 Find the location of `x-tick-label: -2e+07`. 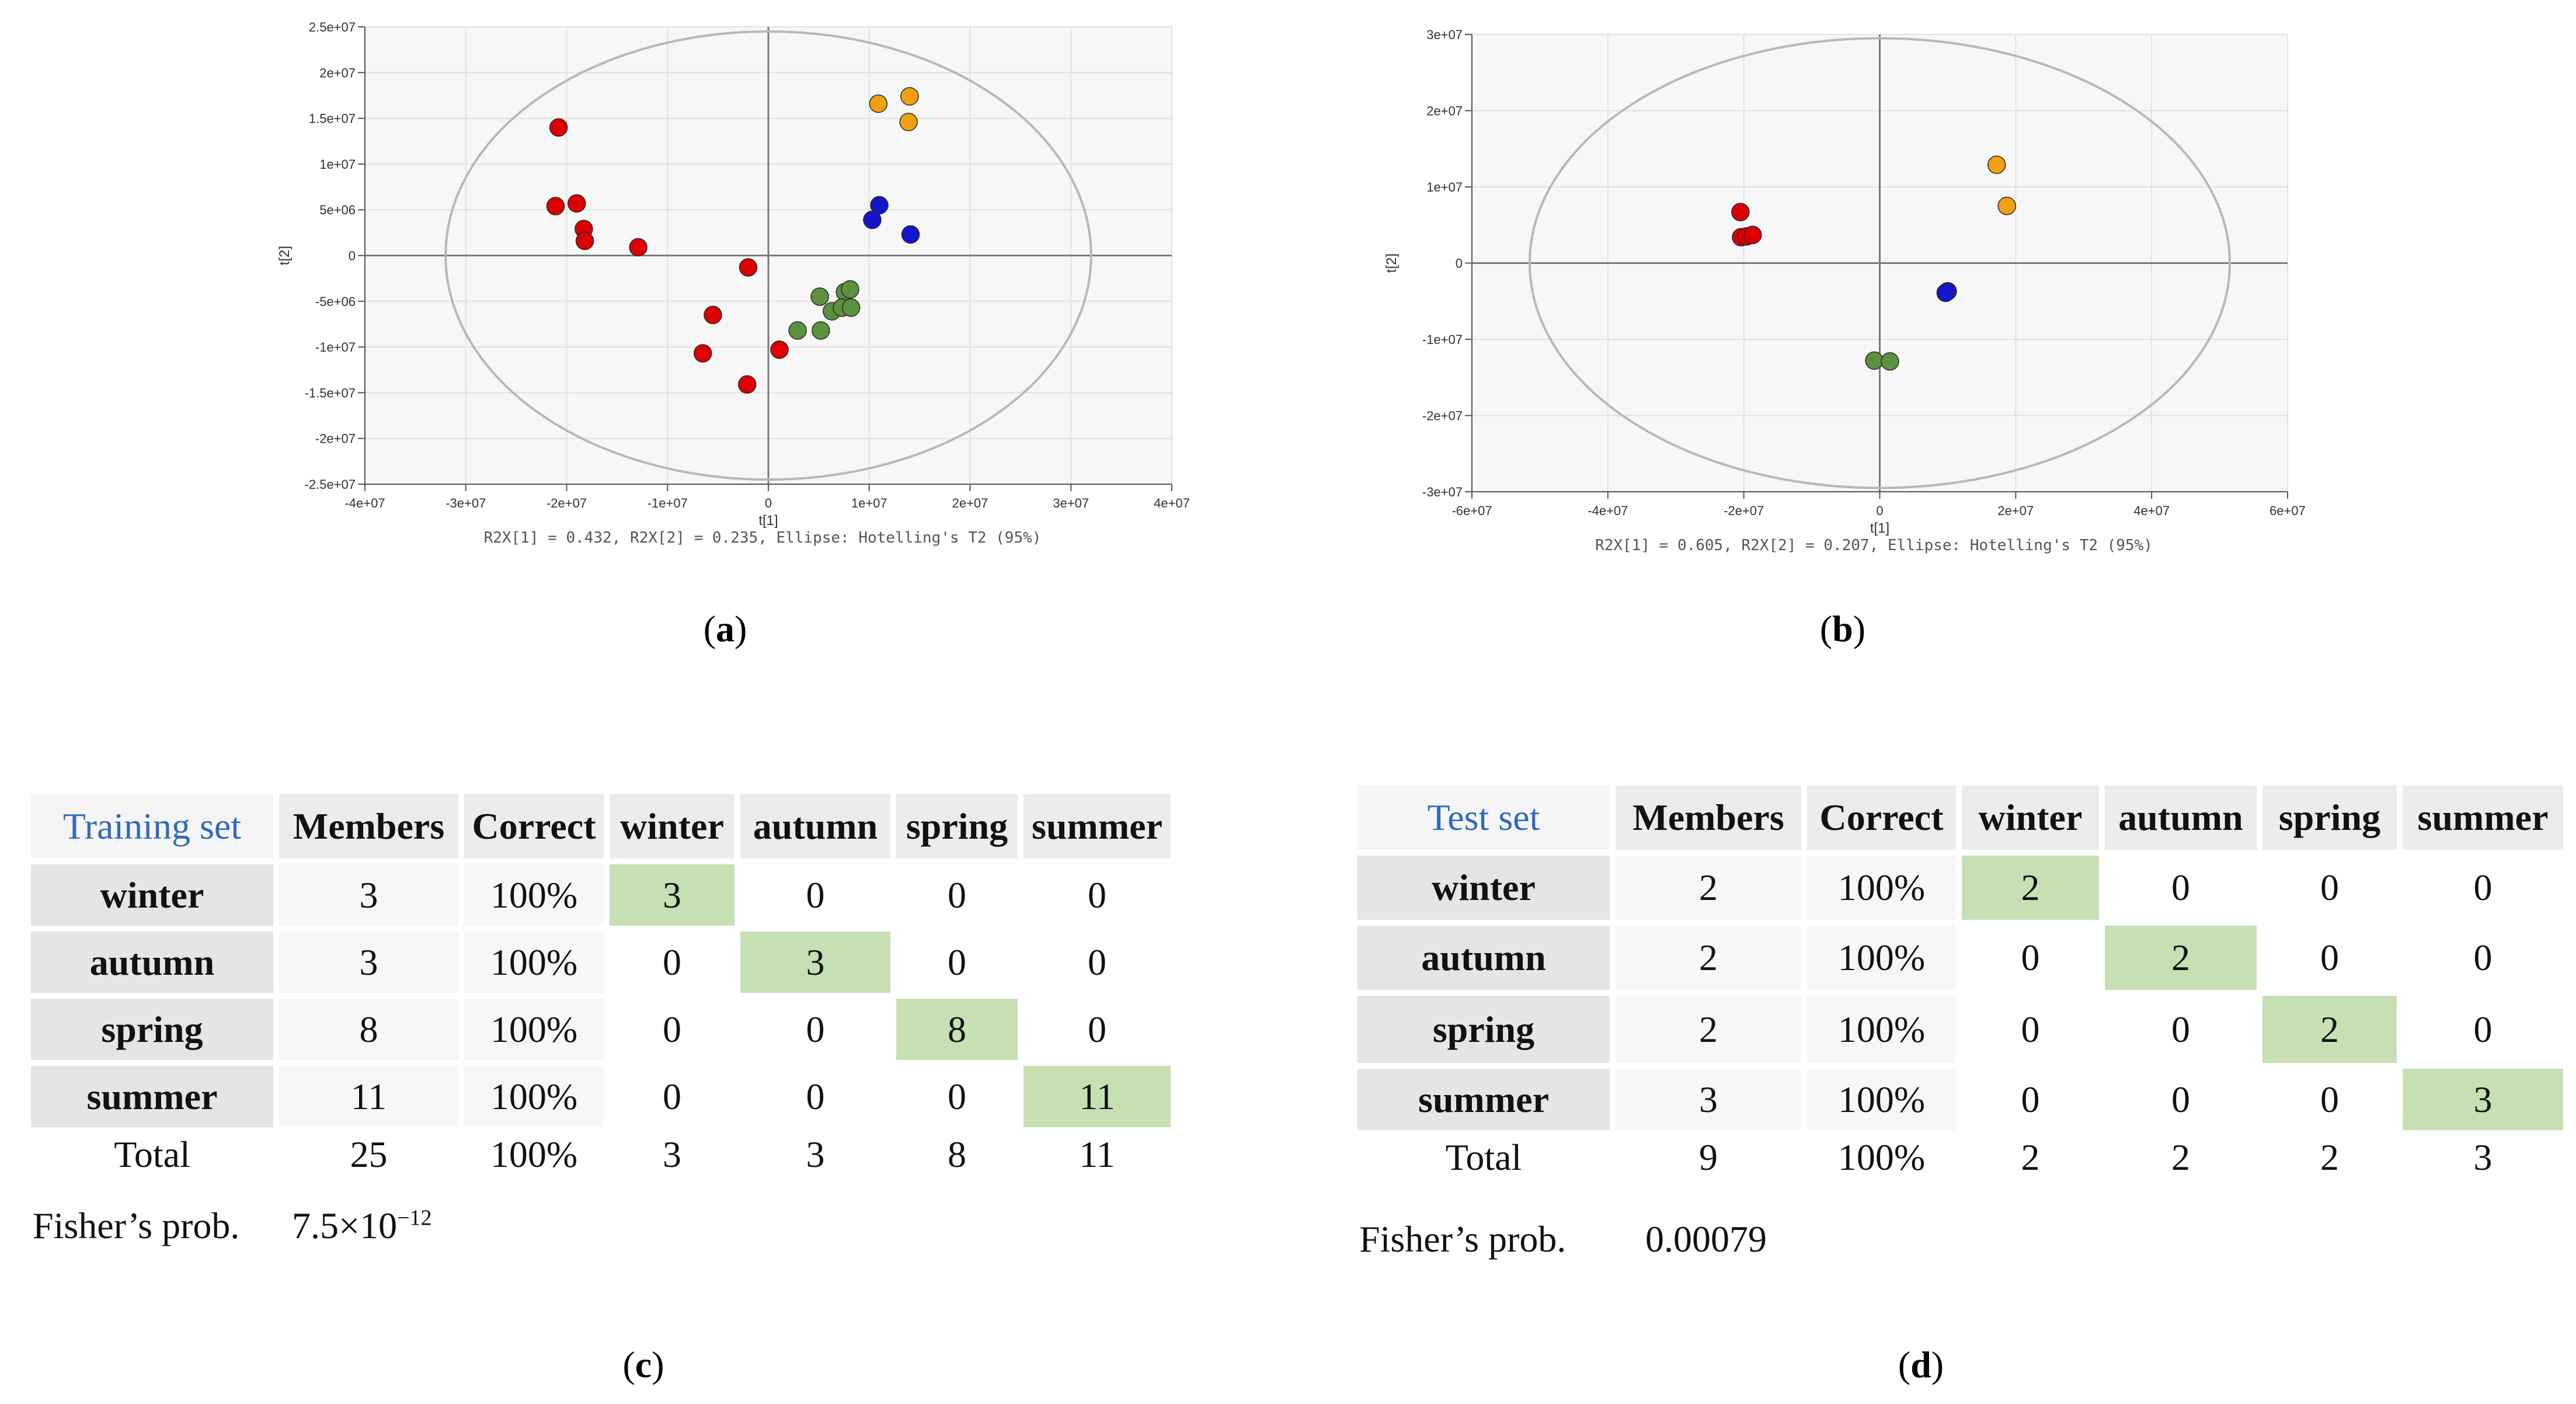

x-tick-label: -2e+07 is located at coordinates (1744, 510).